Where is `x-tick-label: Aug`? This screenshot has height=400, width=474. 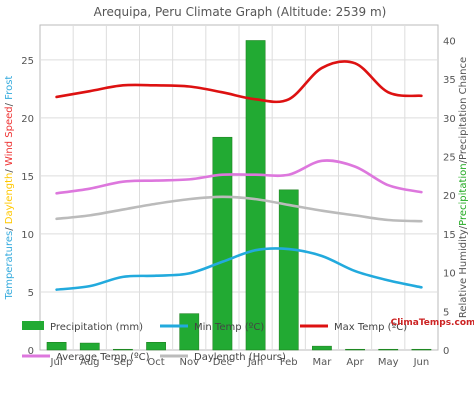
x-tick-label: Aug is located at coordinates (90, 362).